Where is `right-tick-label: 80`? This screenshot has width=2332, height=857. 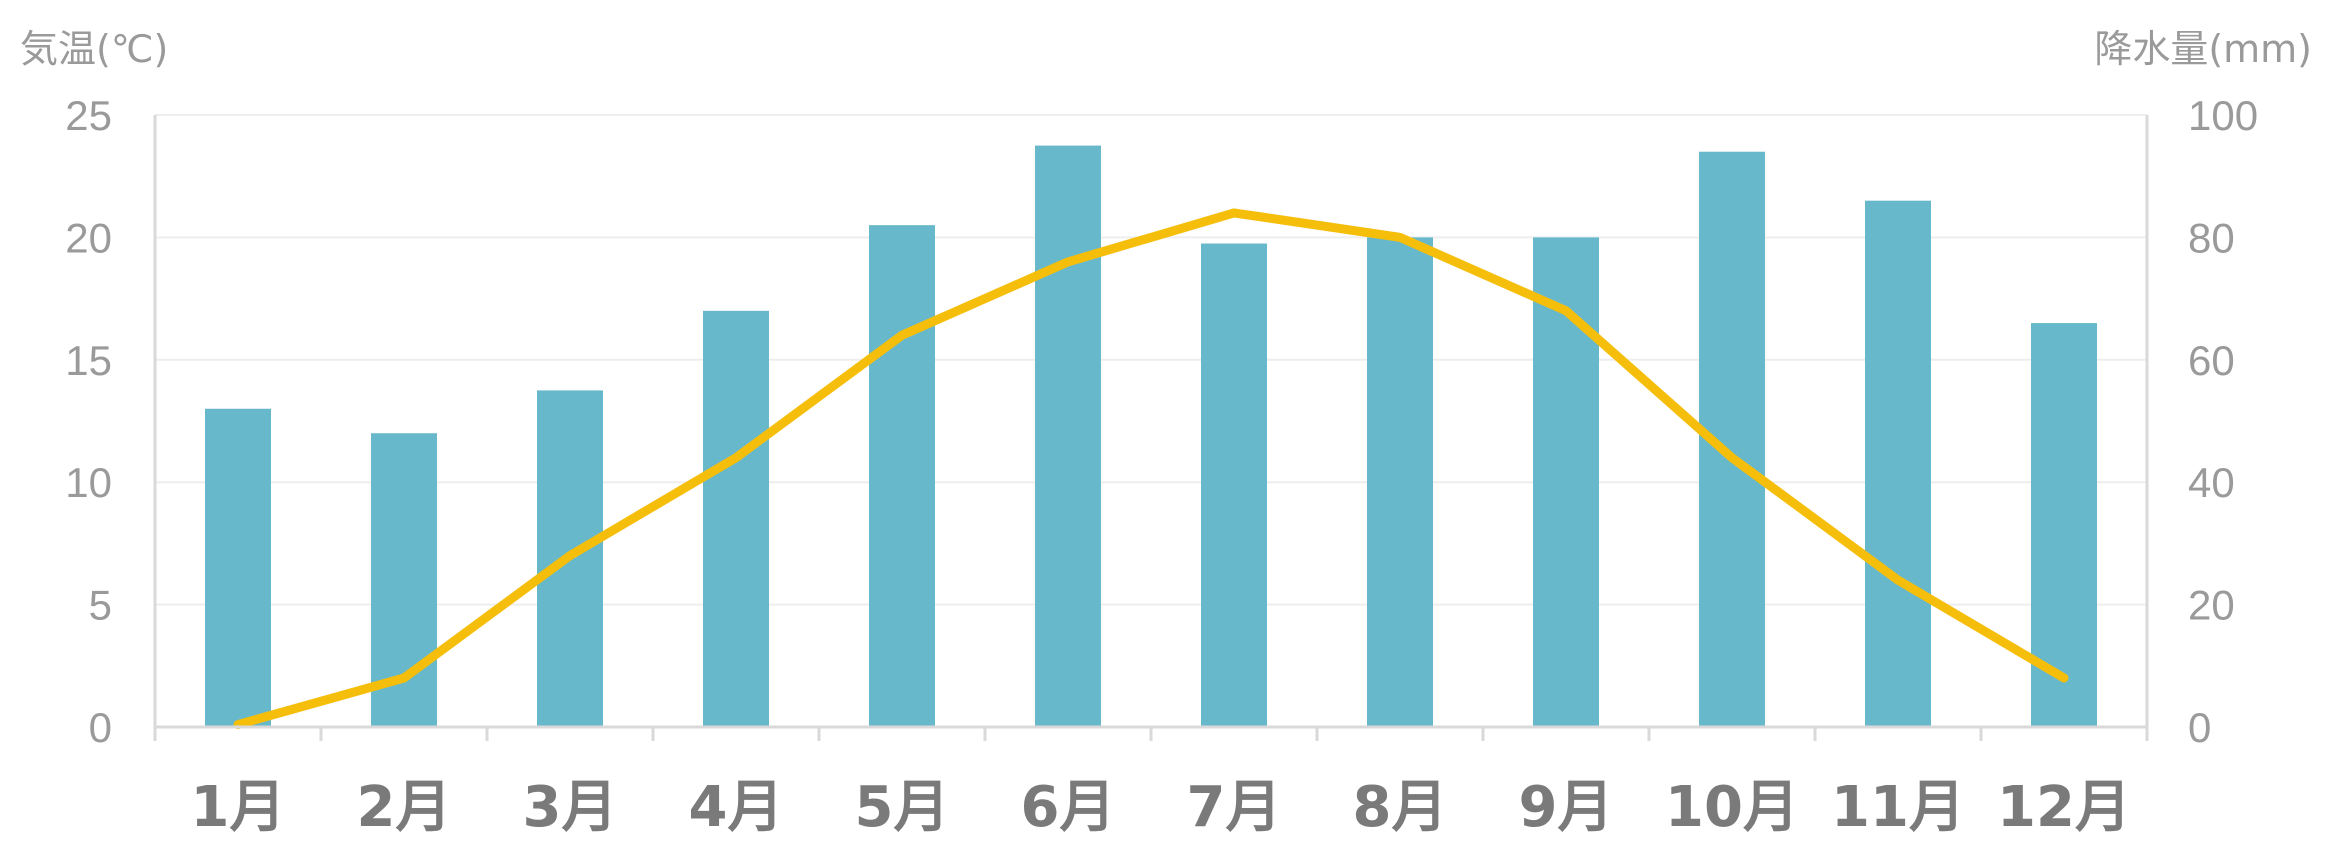
right-tick-label: 80 is located at coordinates (2211, 237).